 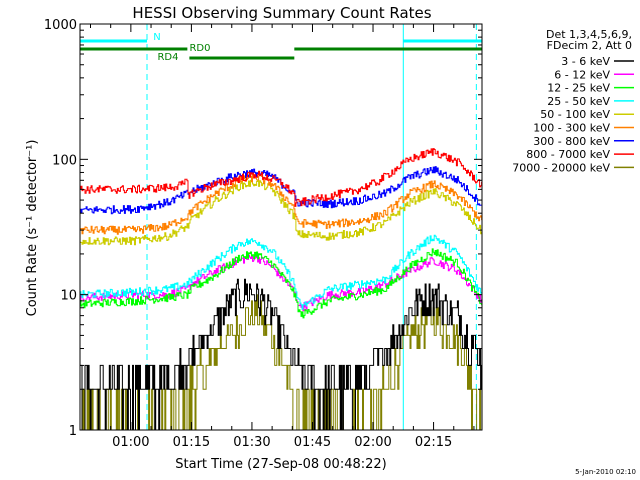 I want to click on x-tick-label: 02:15, so click(x=433, y=442).